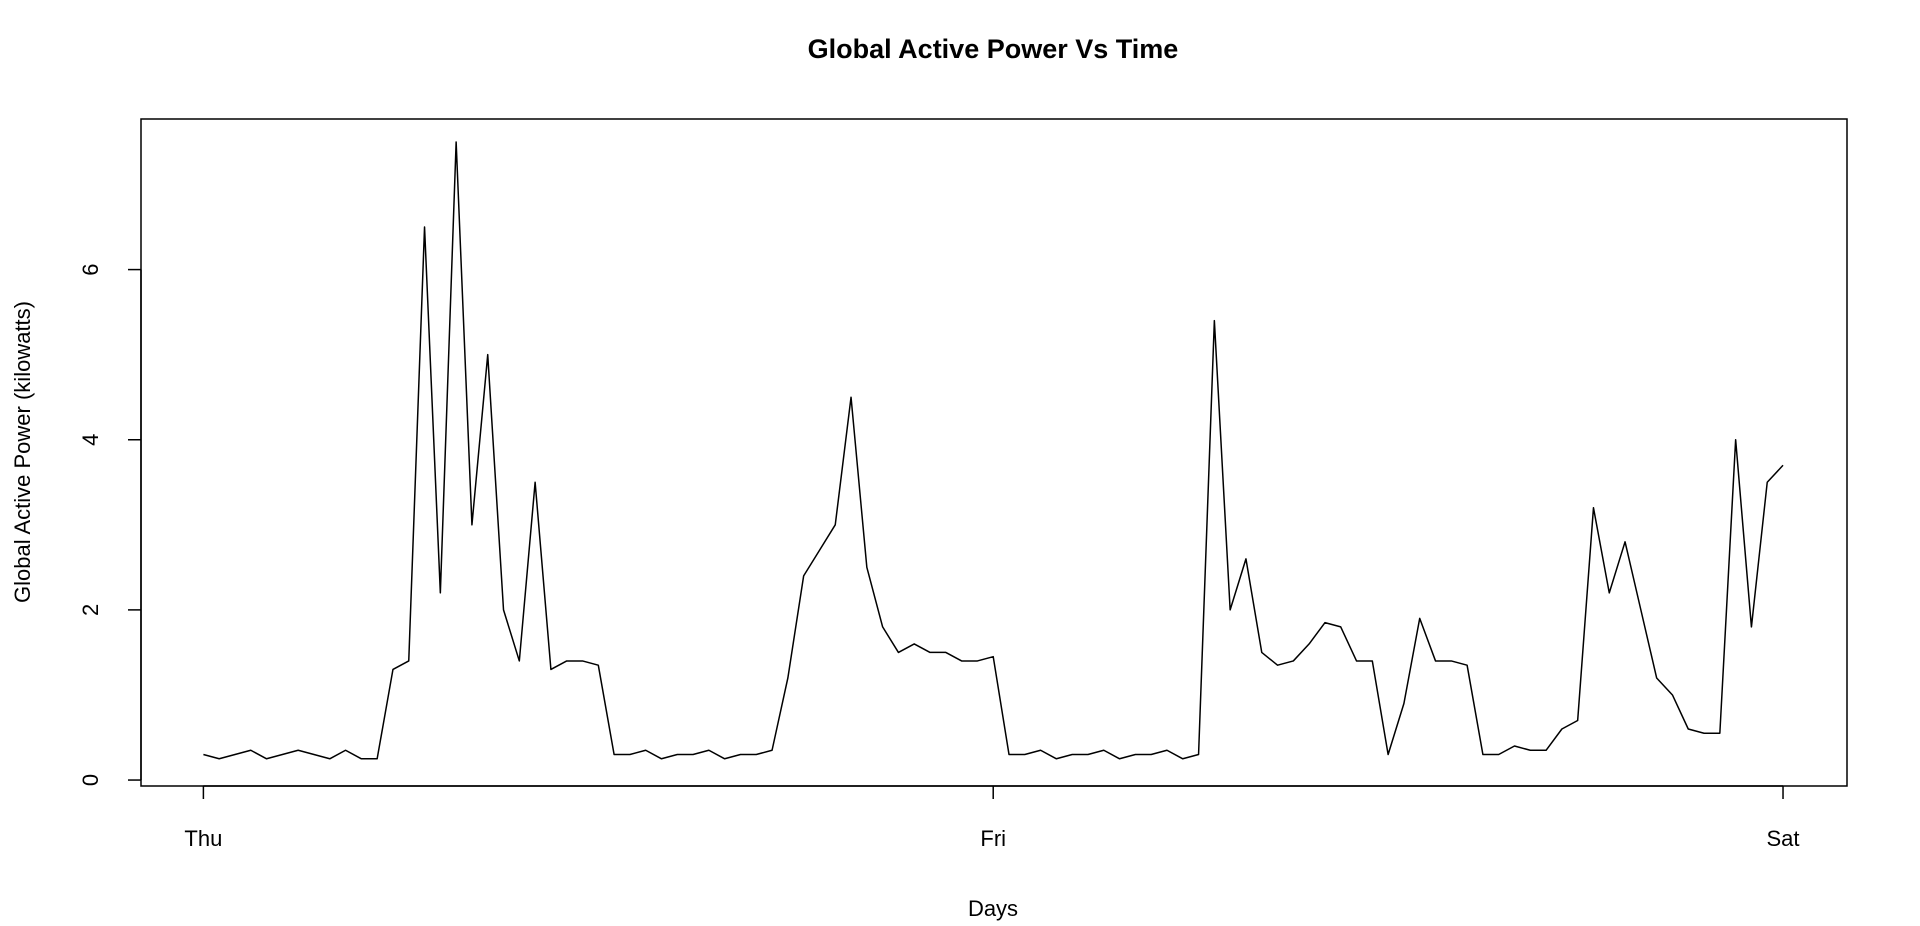 This screenshot has height=926, width=1920. What do you see at coordinates (90, 780) in the screenshot?
I see `y-tick-label: 0` at bounding box center [90, 780].